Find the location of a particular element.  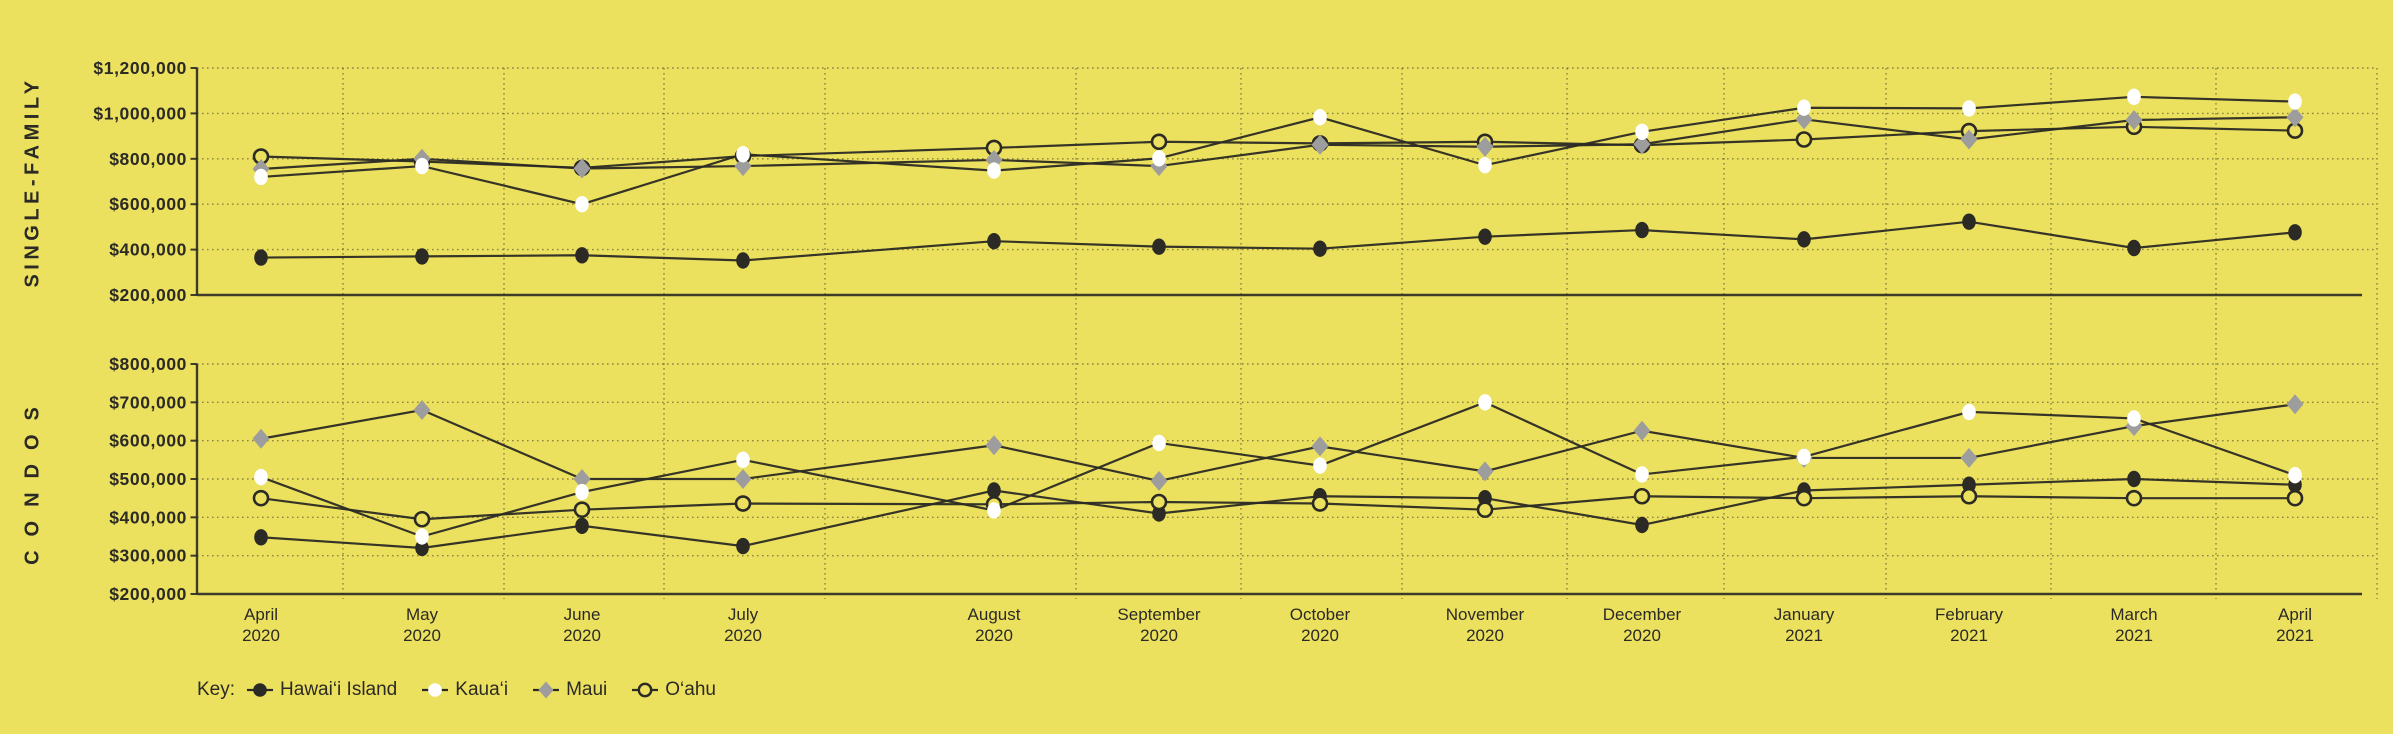

y-axis-label: $800,000 is located at coordinates (148, 159).